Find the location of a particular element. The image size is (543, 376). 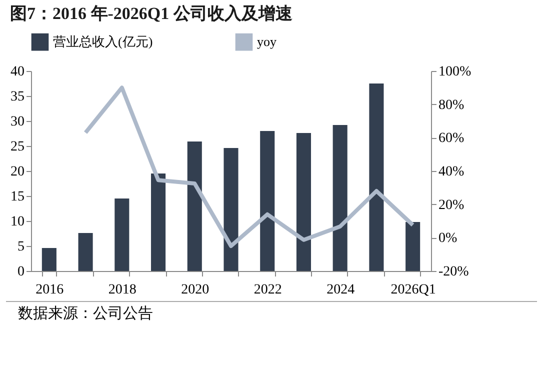

y-tick-label: 35 is located at coordinates (17, 97).